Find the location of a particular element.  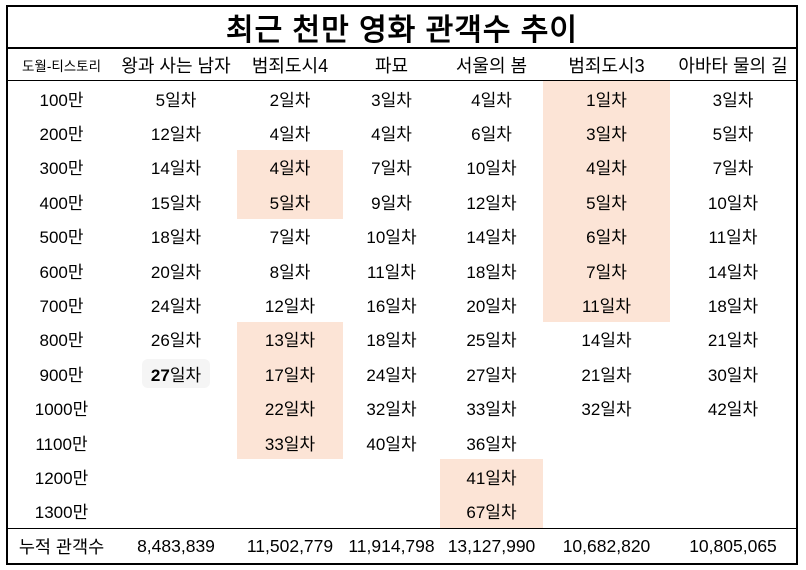

table-cell: 16일차 is located at coordinates (391, 307).